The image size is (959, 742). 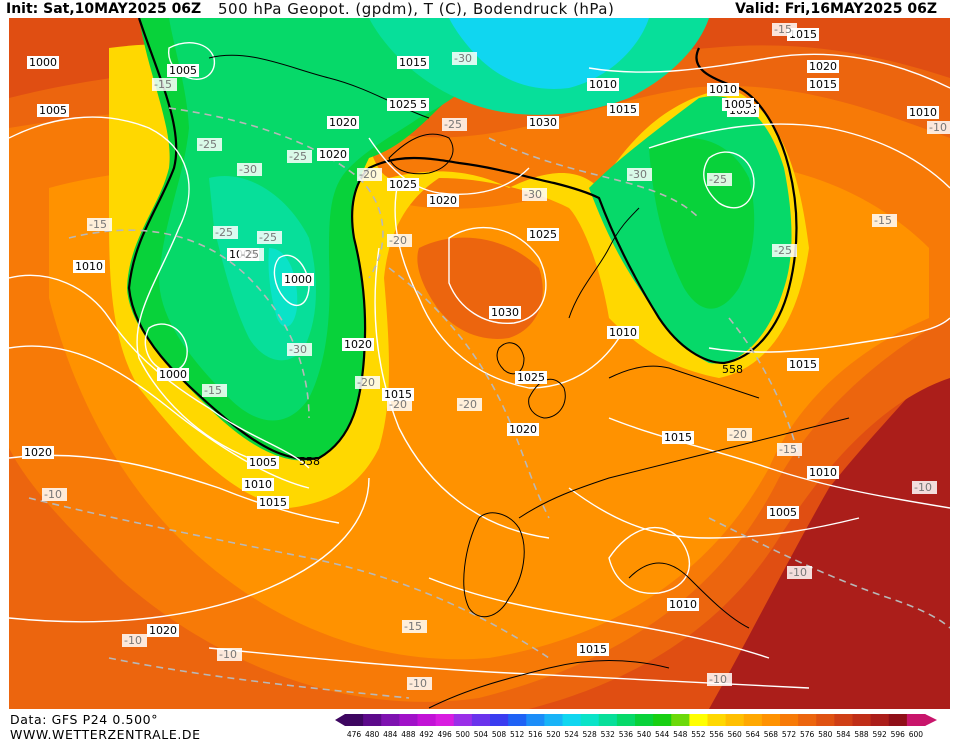 I want to click on colorbar-tick-label: 488, so click(x=408, y=734).